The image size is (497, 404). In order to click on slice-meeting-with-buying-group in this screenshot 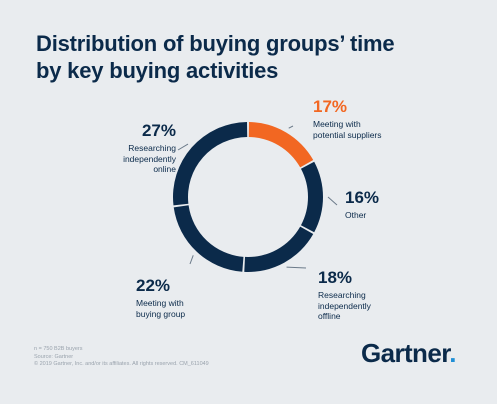, I will do `click(208, 238)`.